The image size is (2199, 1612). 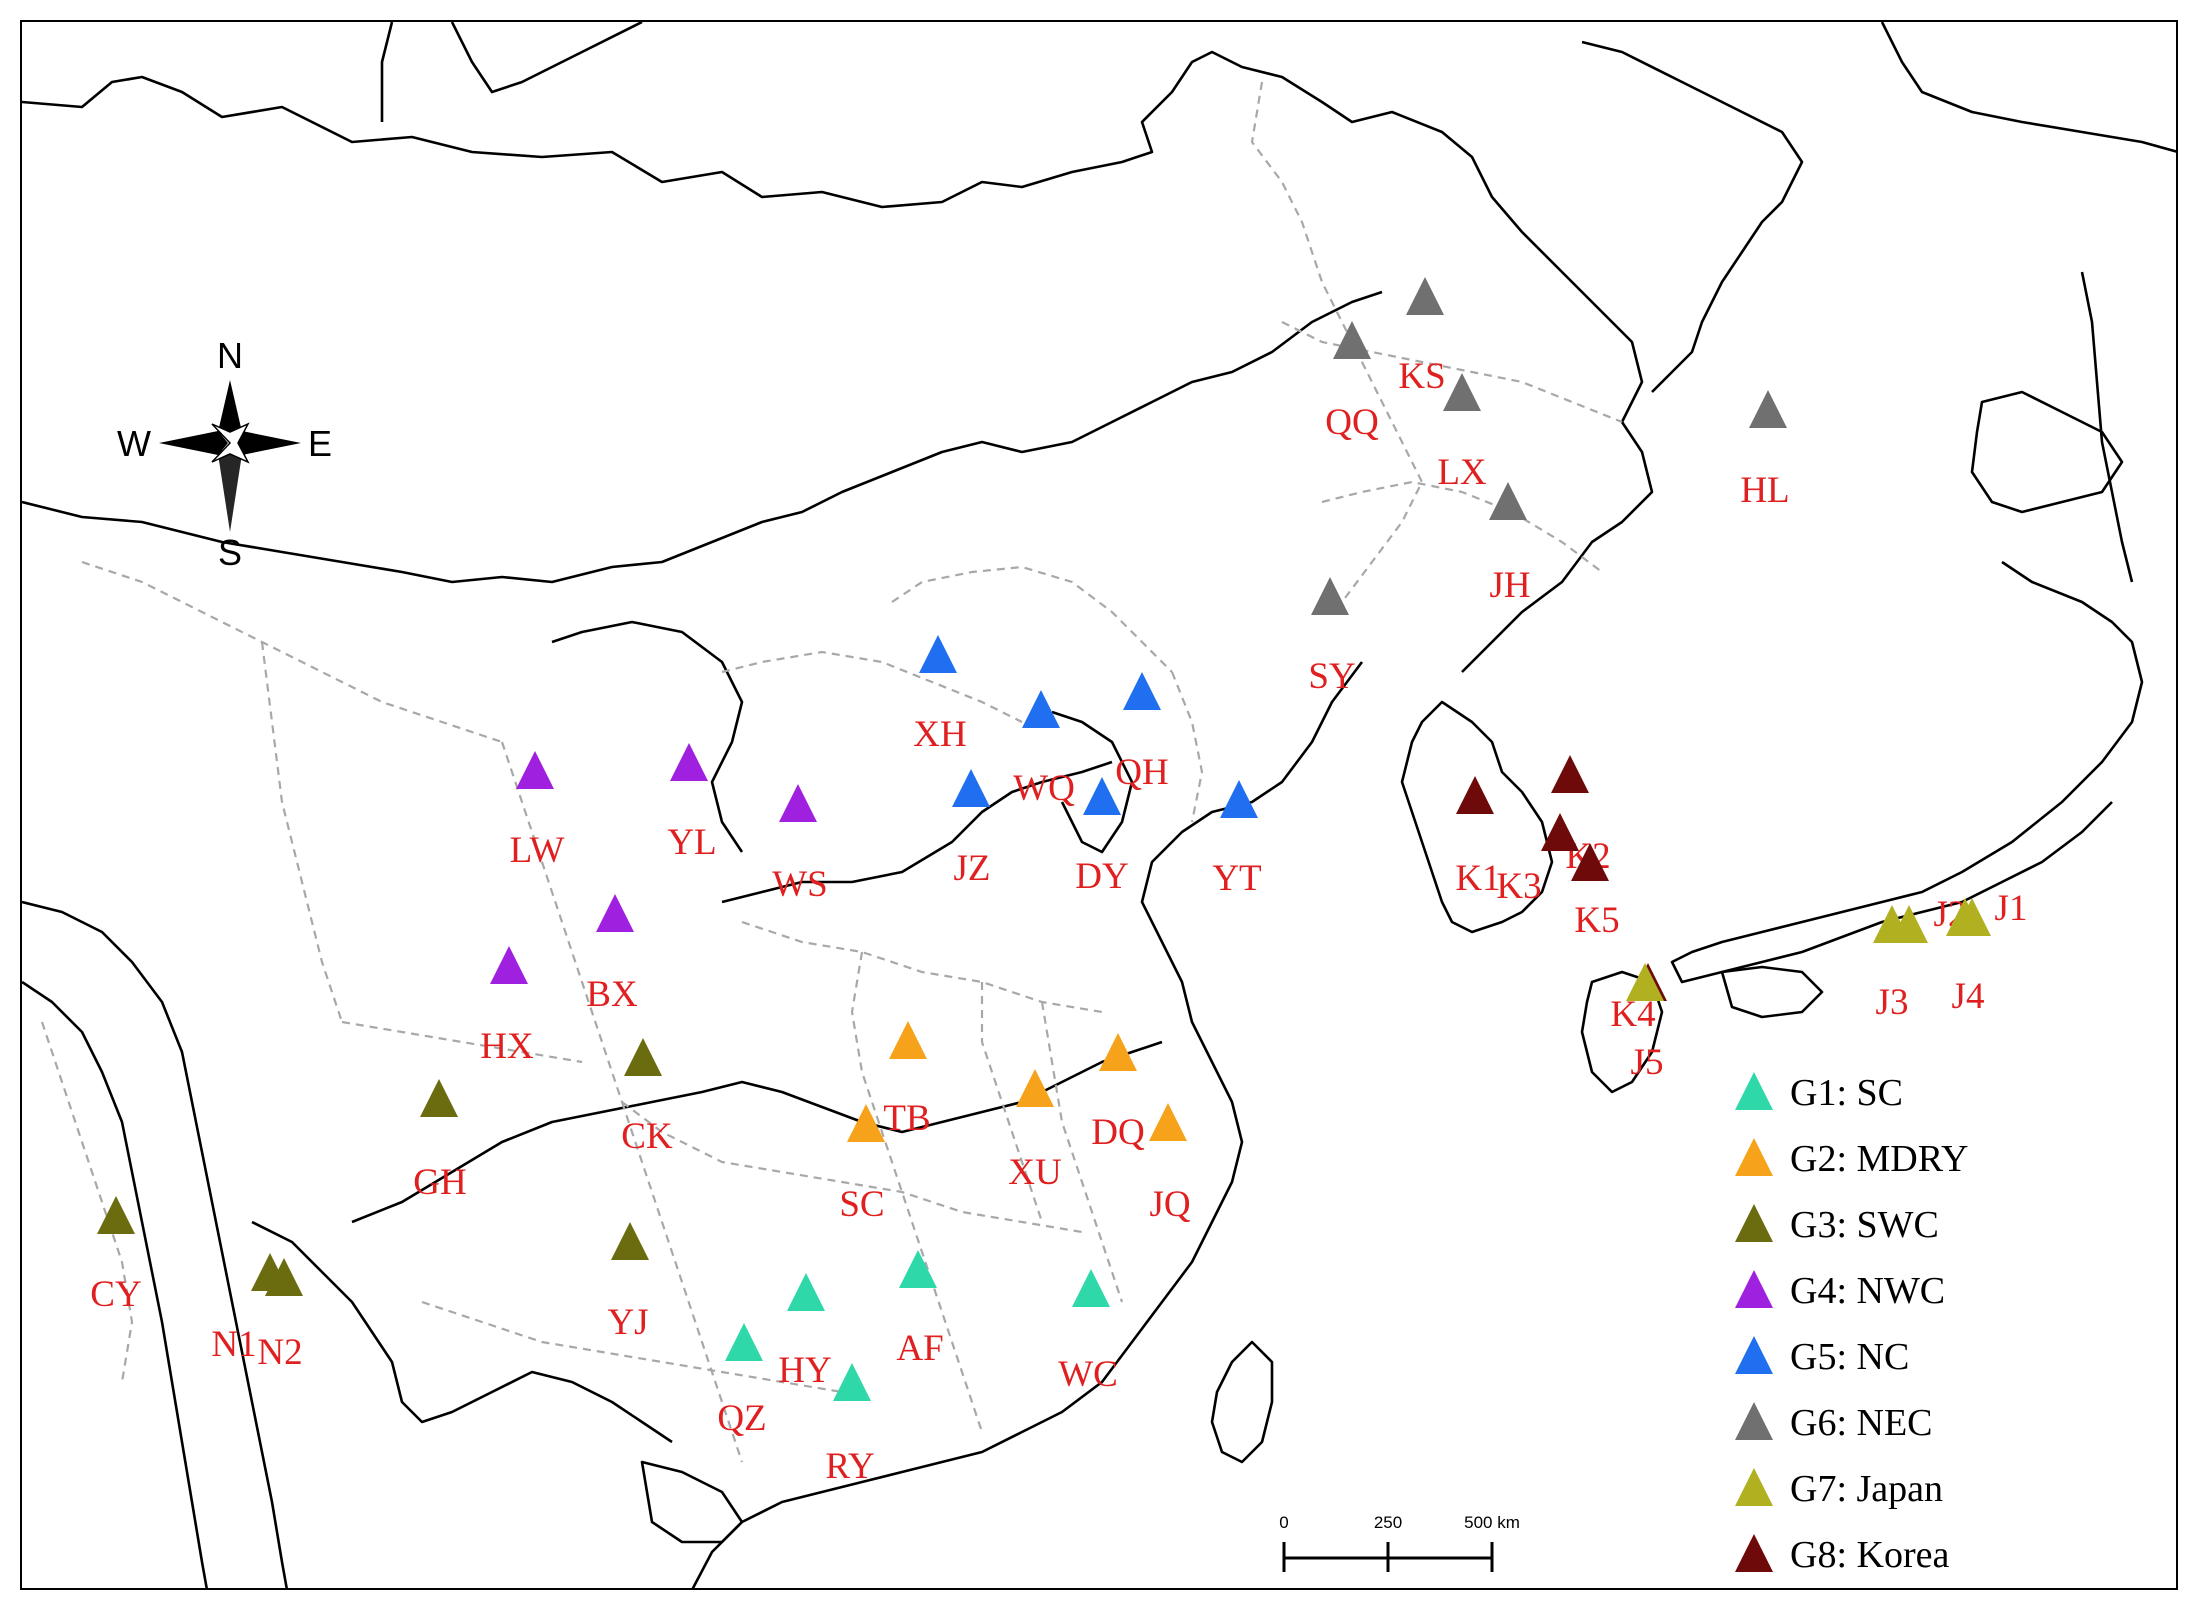 I want to click on site-label-yt: YT, so click(x=1236, y=878).